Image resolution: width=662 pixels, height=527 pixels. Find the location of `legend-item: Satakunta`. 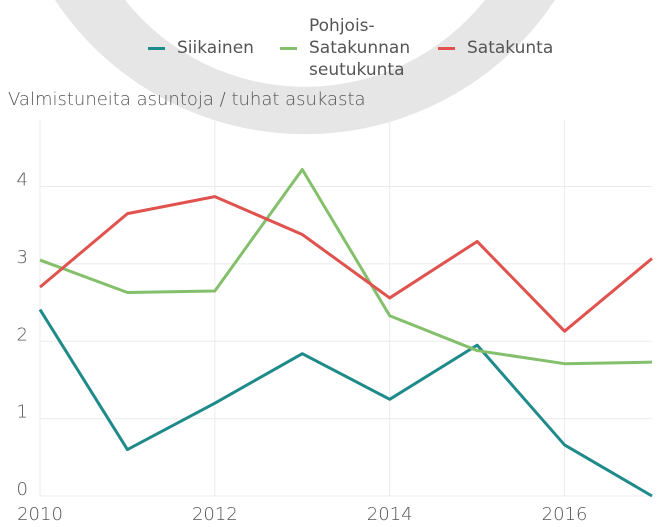

legend-item: Satakunta is located at coordinates (495, 48).